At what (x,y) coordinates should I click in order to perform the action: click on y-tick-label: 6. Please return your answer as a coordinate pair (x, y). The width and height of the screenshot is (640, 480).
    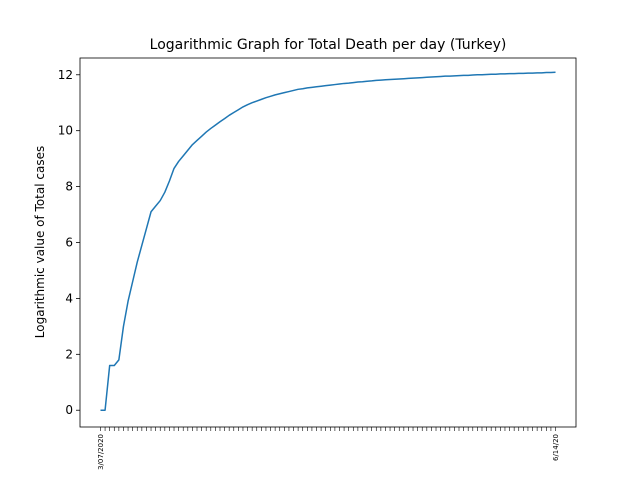
    Looking at the image, I should click on (69, 243).